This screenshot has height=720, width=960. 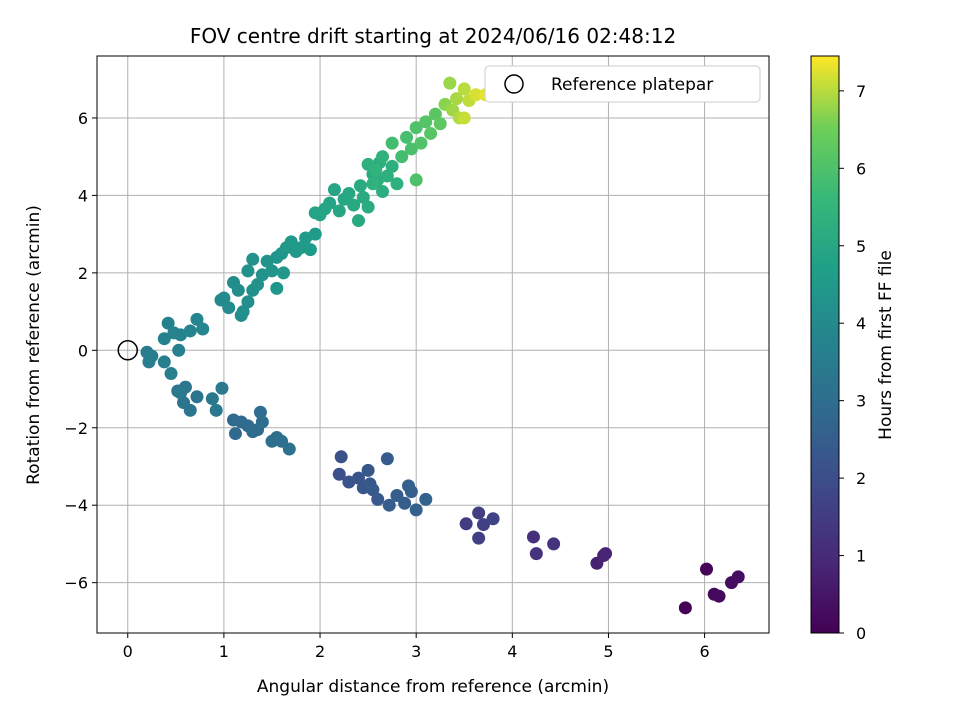 What do you see at coordinates (433, 687) in the screenshot?
I see `x-axis-label: Angular distance from reference (arcmin)` at bounding box center [433, 687].